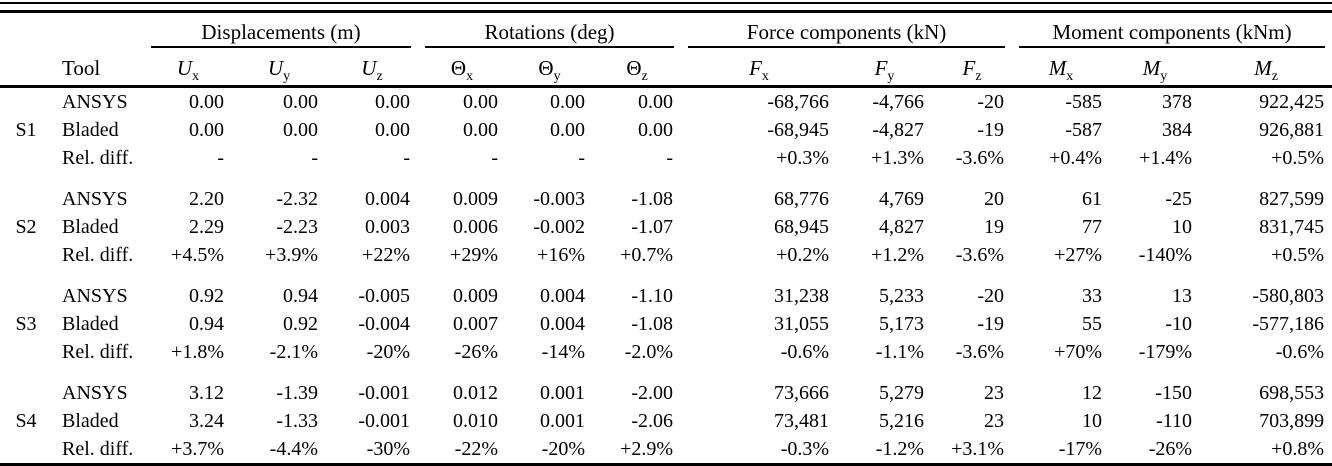 The width and height of the screenshot is (1332, 466). What do you see at coordinates (1084, 102) in the screenshot?
I see `value-cell: -585` at bounding box center [1084, 102].